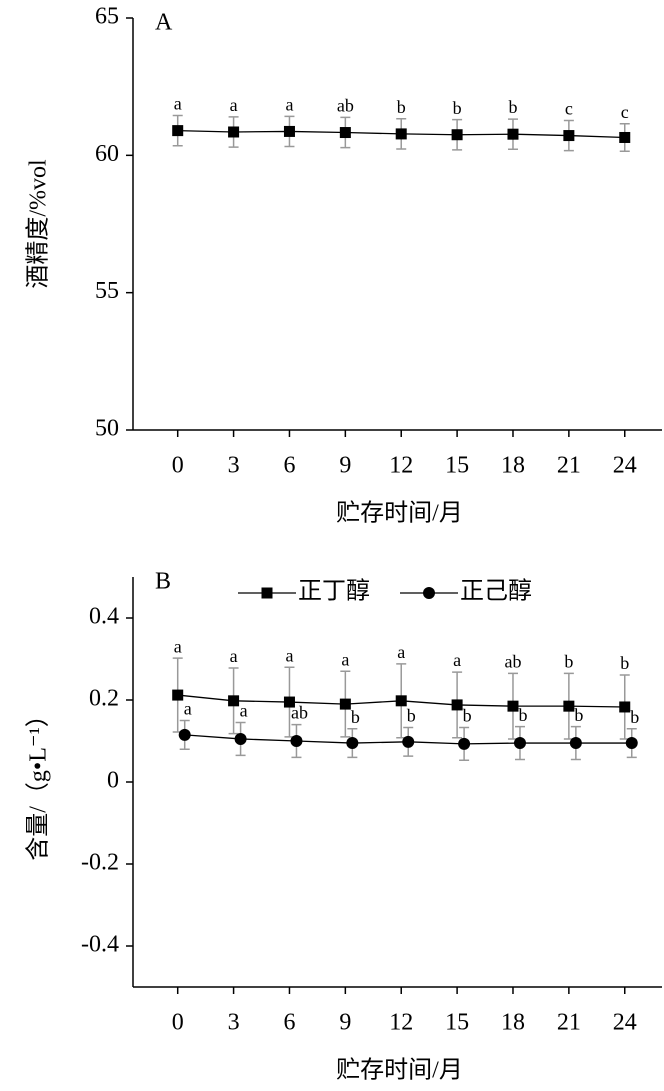  Describe the element at coordinates (107, 154) in the screenshot. I see `y-tick-label: 60` at that location.